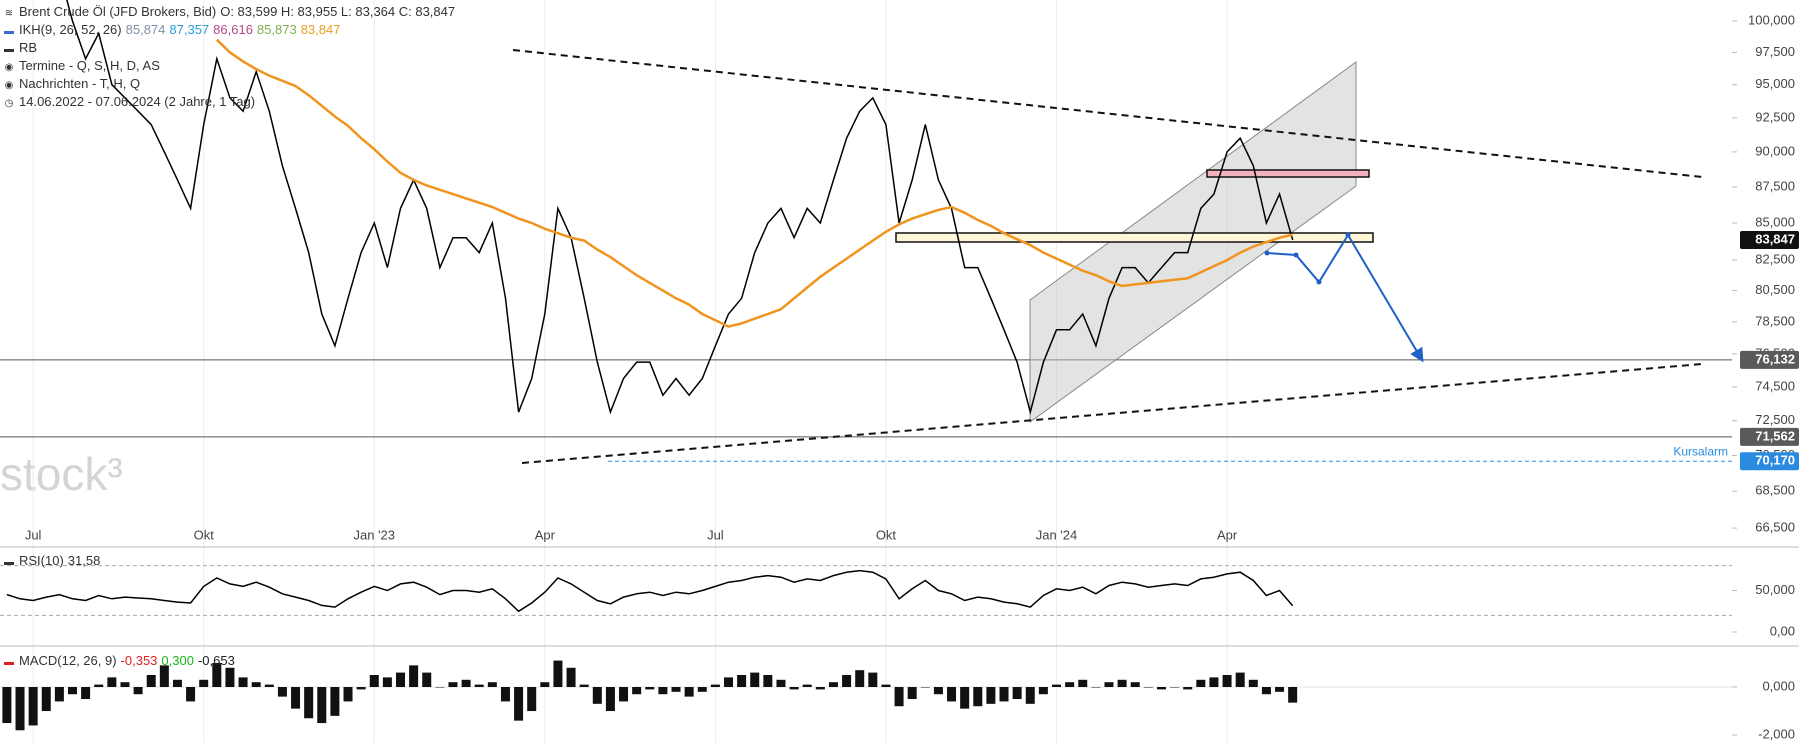 Image resolution: width=1799 pixels, height=743 pixels. I want to click on y-tick-label: 0,000, so click(1778, 685).